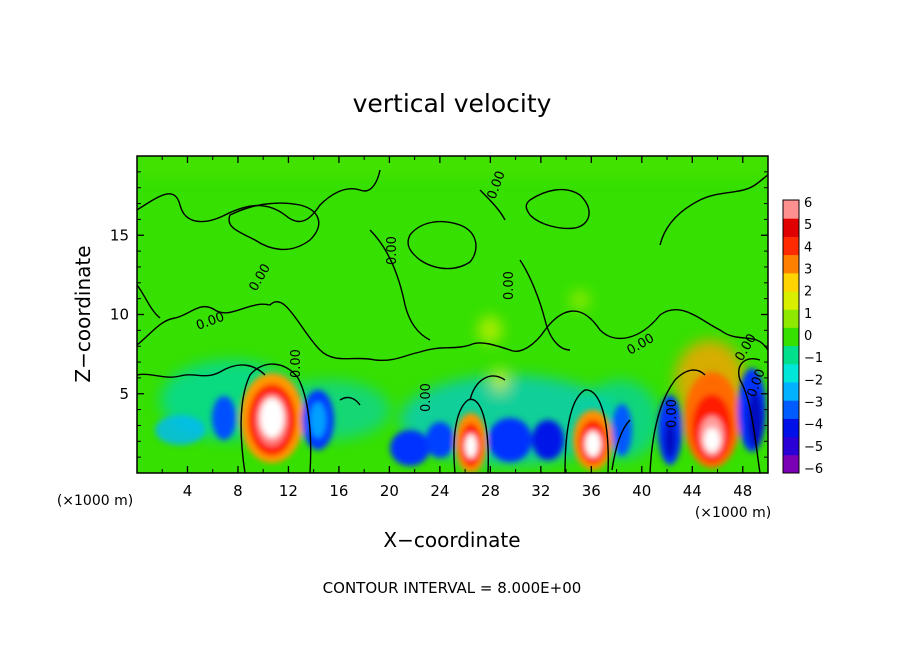  What do you see at coordinates (338, 491) in the screenshot?
I see `x-tick-label: 16` at bounding box center [338, 491].